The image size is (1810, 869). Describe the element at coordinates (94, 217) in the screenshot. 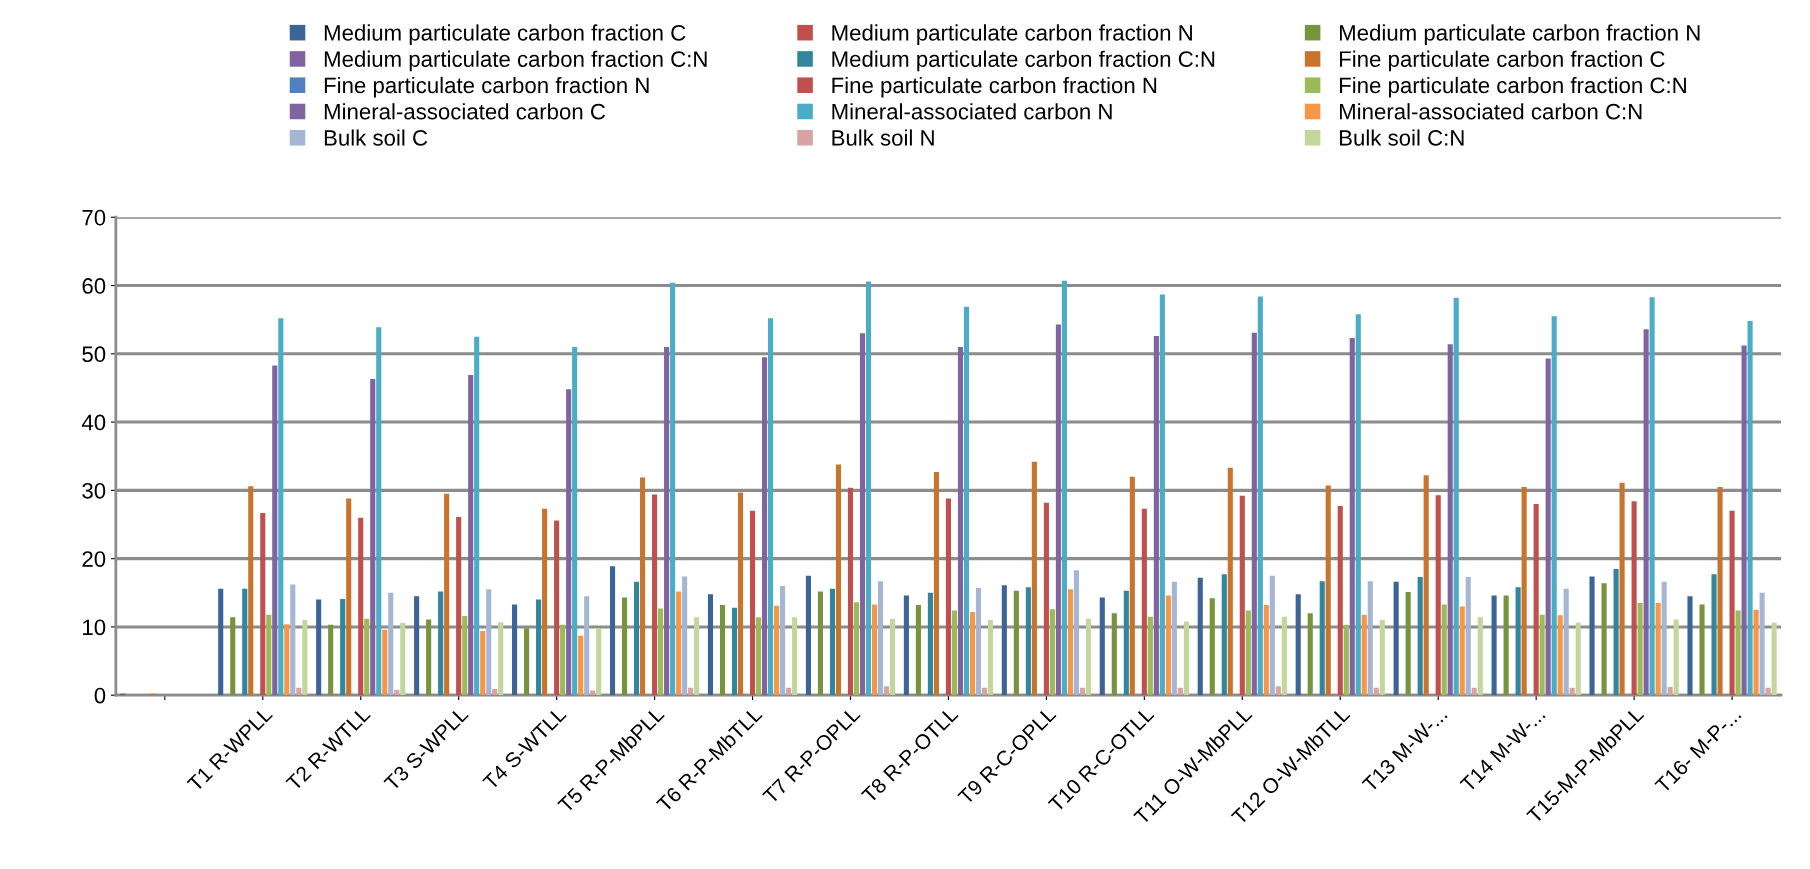

I see `y-tick-label: 70` at that location.